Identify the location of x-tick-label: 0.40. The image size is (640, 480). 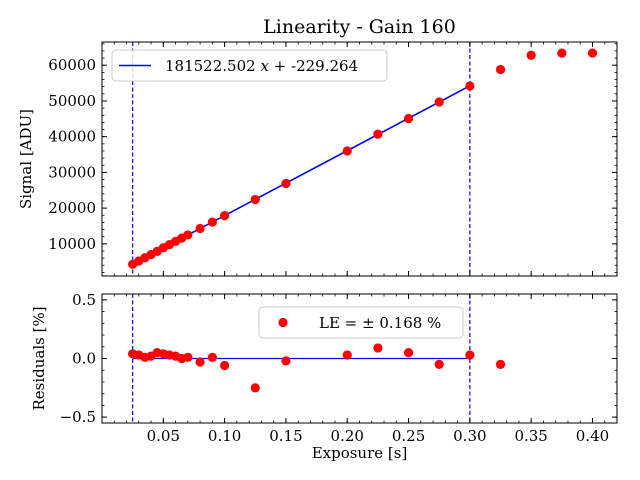
(592, 436).